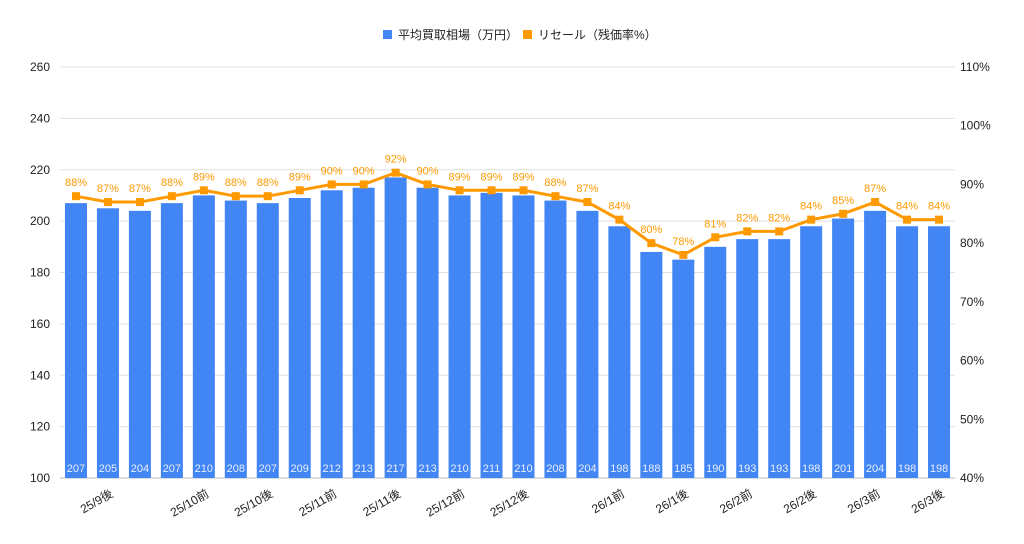 Image resolution: width=1024 pixels, height=544 pixels. What do you see at coordinates (427, 469) in the screenshot?
I see `bar-data-label: 213` at bounding box center [427, 469].